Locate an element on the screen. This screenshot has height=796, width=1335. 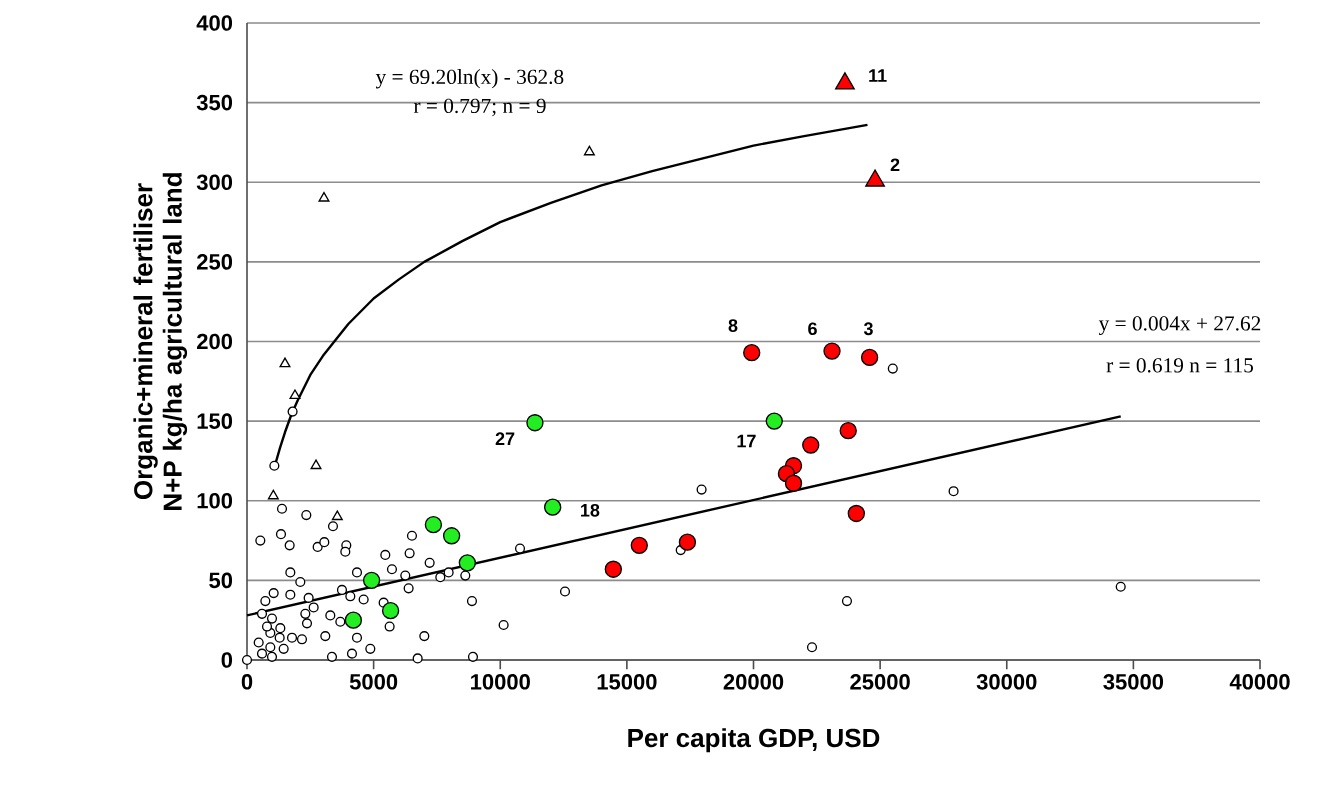
x-tick-label: 40000 is located at coordinates (1259, 682).